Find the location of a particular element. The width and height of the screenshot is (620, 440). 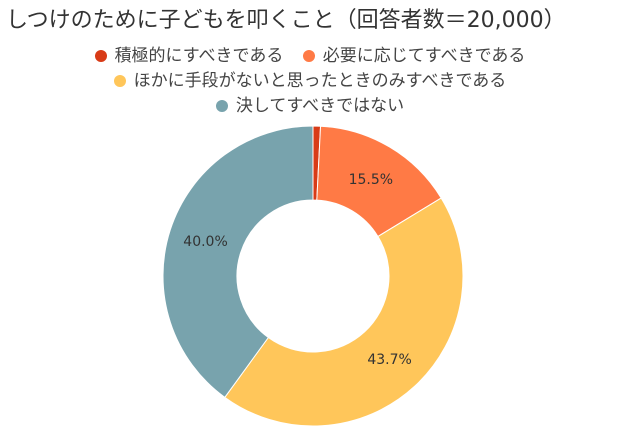

slice-label-3: 43.7% is located at coordinates (389, 360).